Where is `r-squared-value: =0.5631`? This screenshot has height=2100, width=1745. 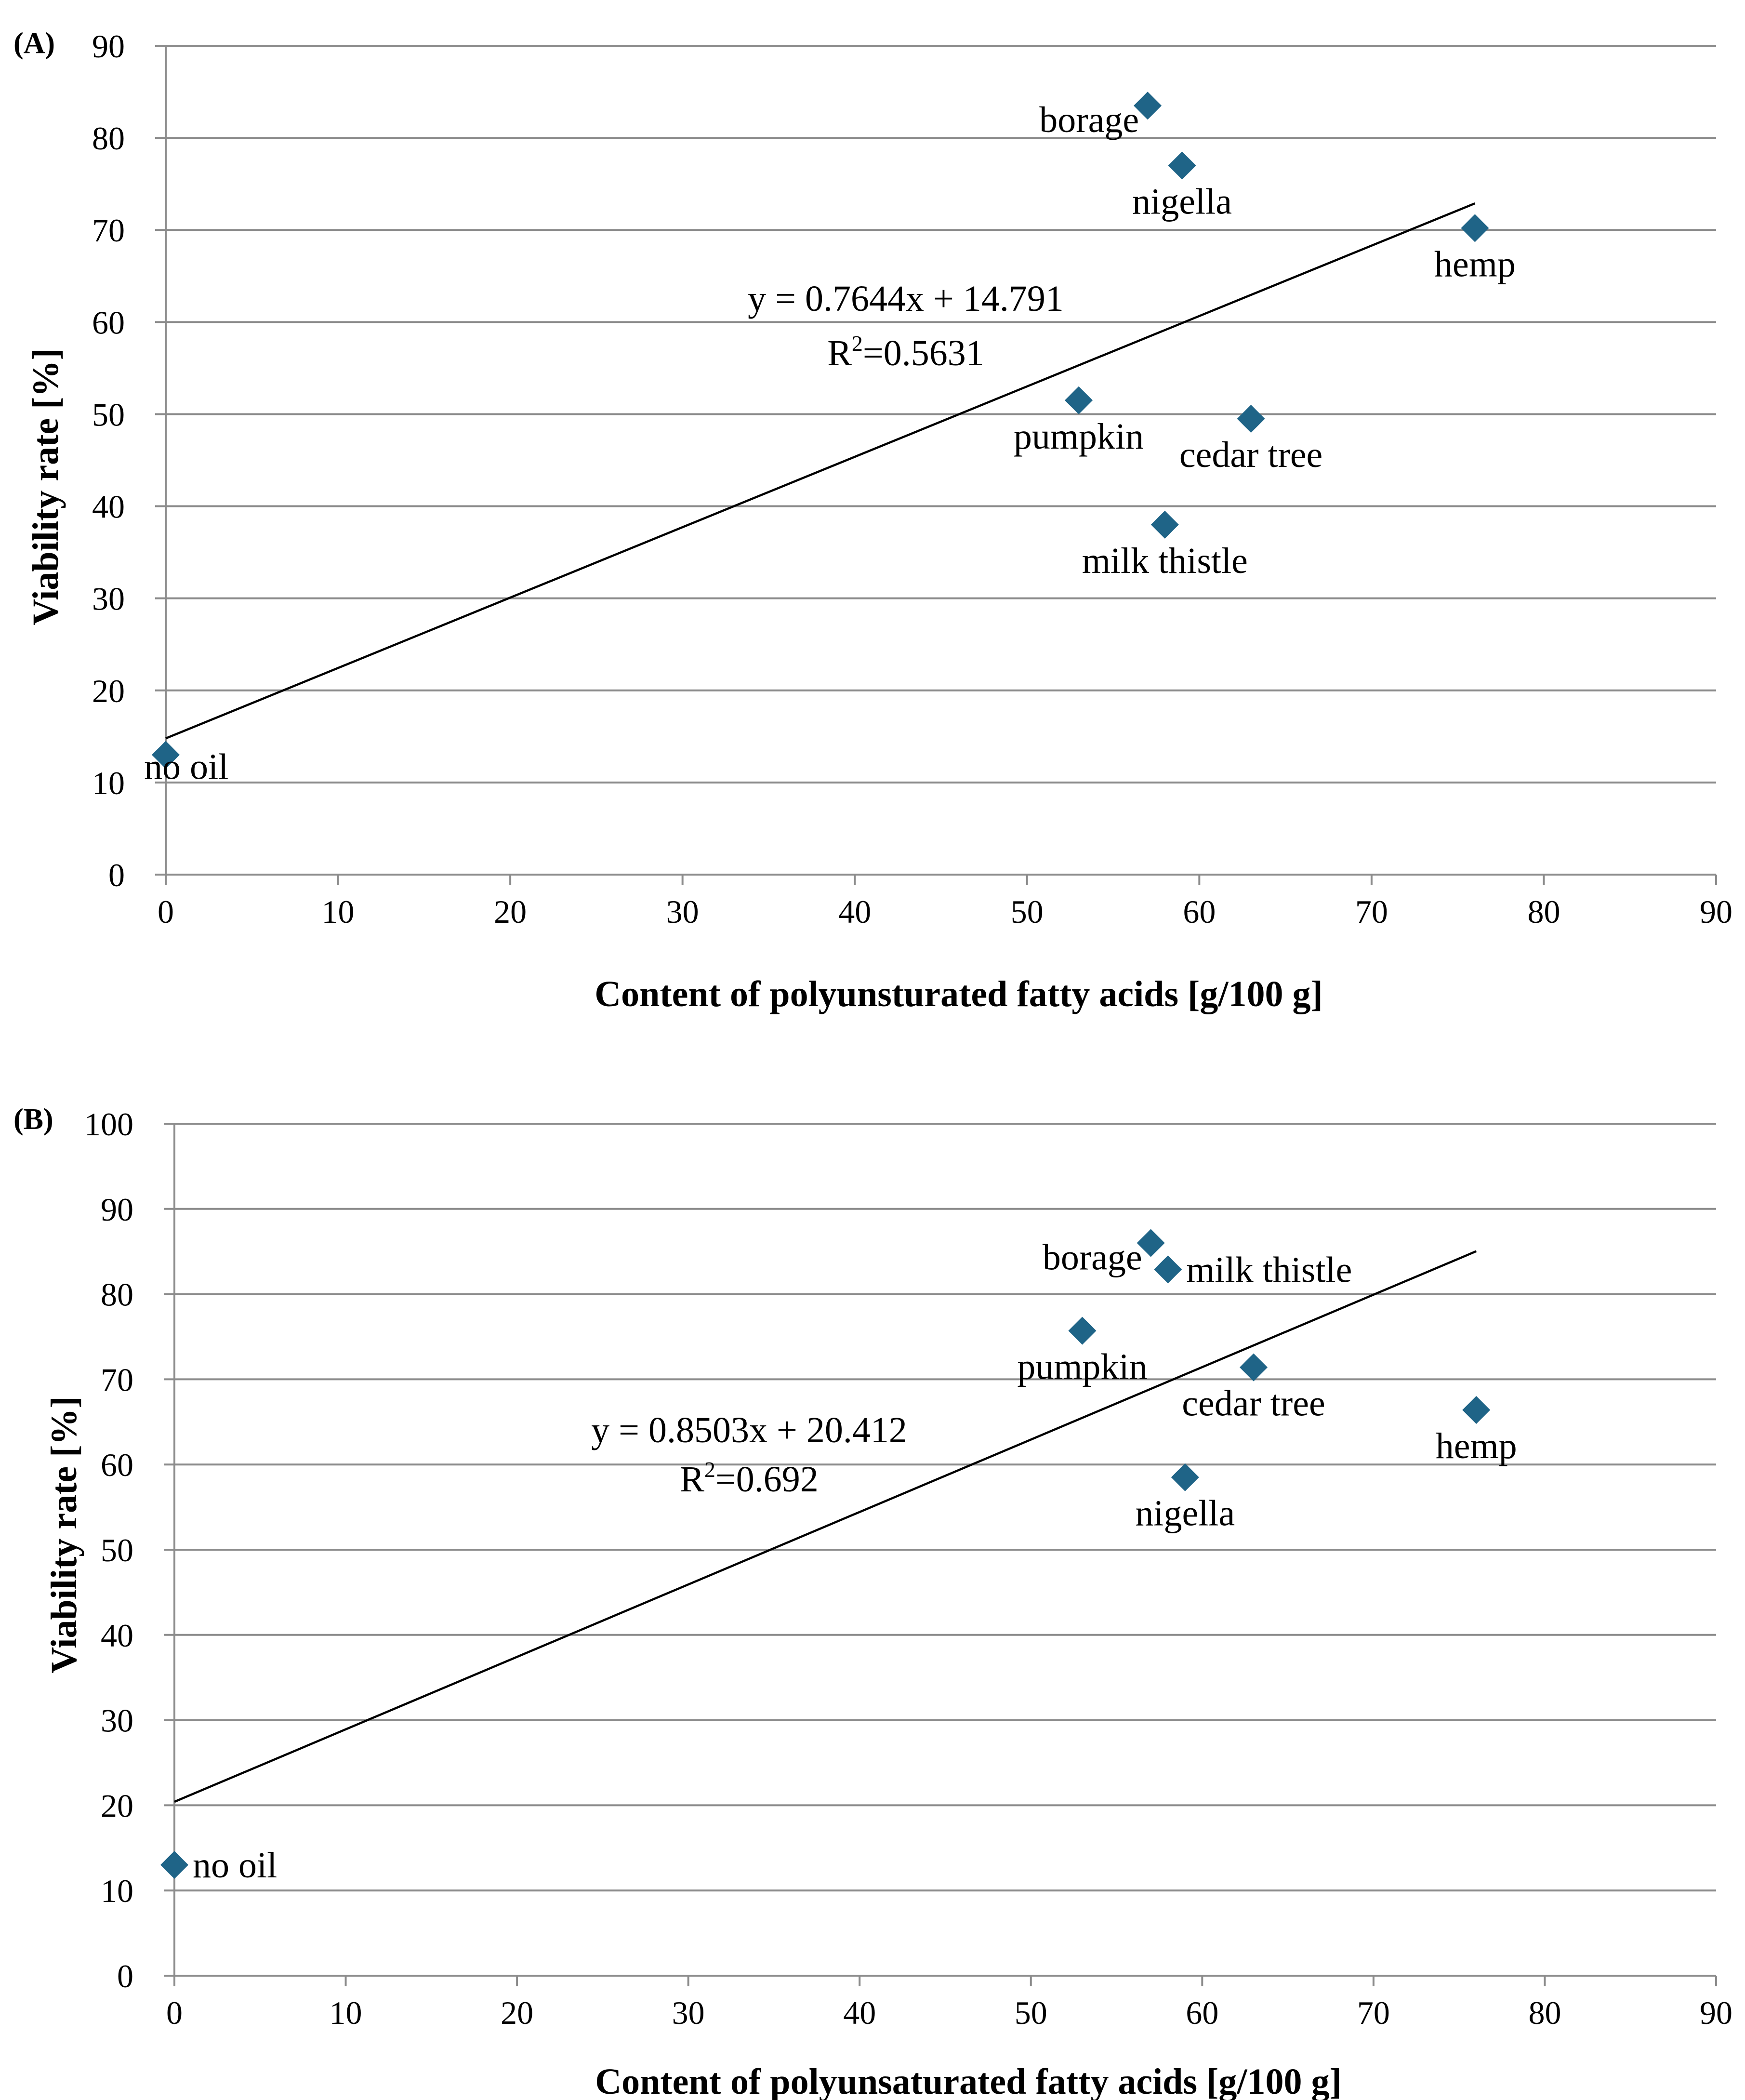
r-squared-value: =0.5631 is located at coordinates (923, 353).